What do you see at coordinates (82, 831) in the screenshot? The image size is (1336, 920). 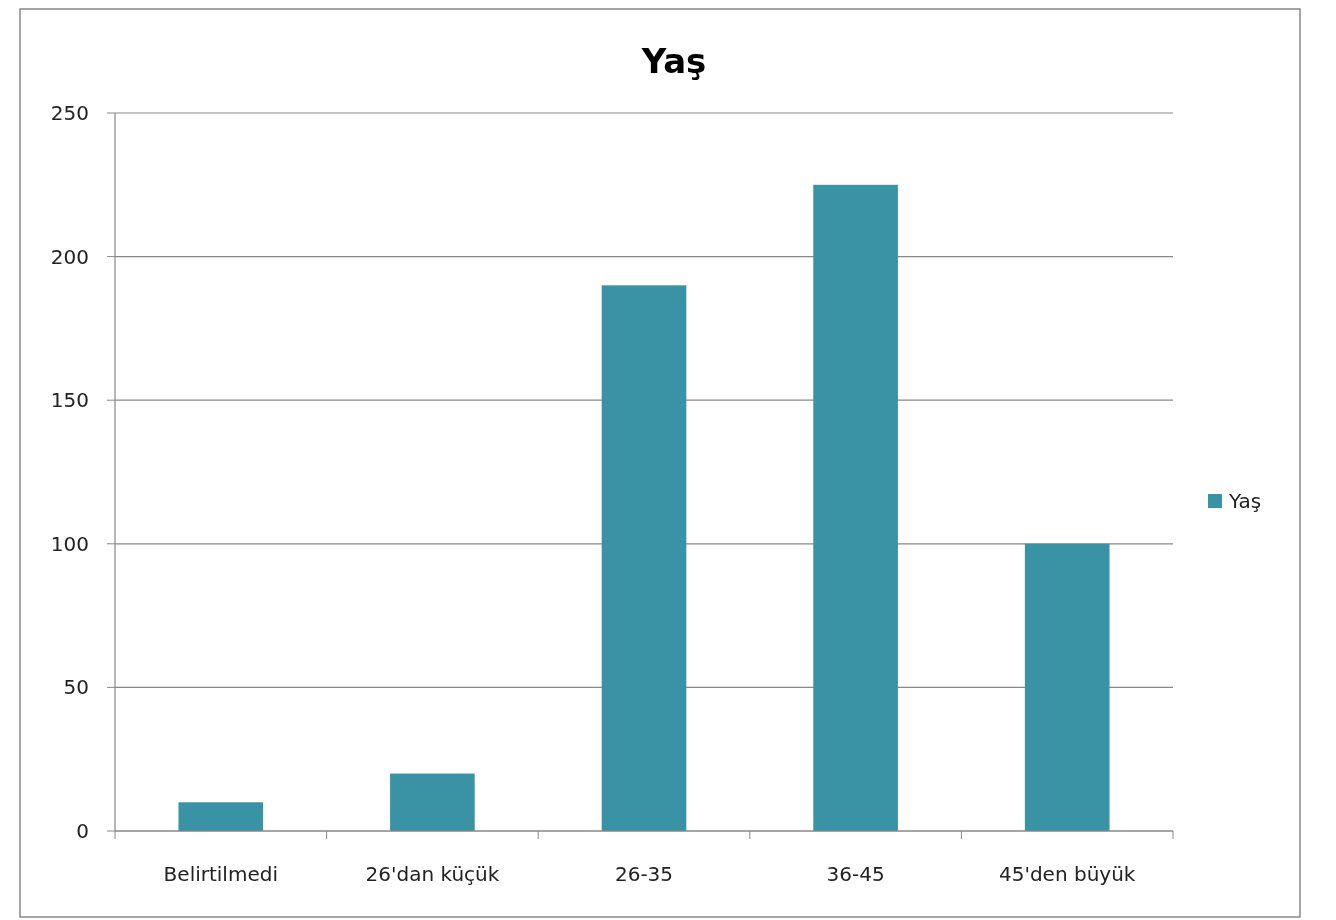 I see `y-tick-label: 0` at bounding box center [82, 831].